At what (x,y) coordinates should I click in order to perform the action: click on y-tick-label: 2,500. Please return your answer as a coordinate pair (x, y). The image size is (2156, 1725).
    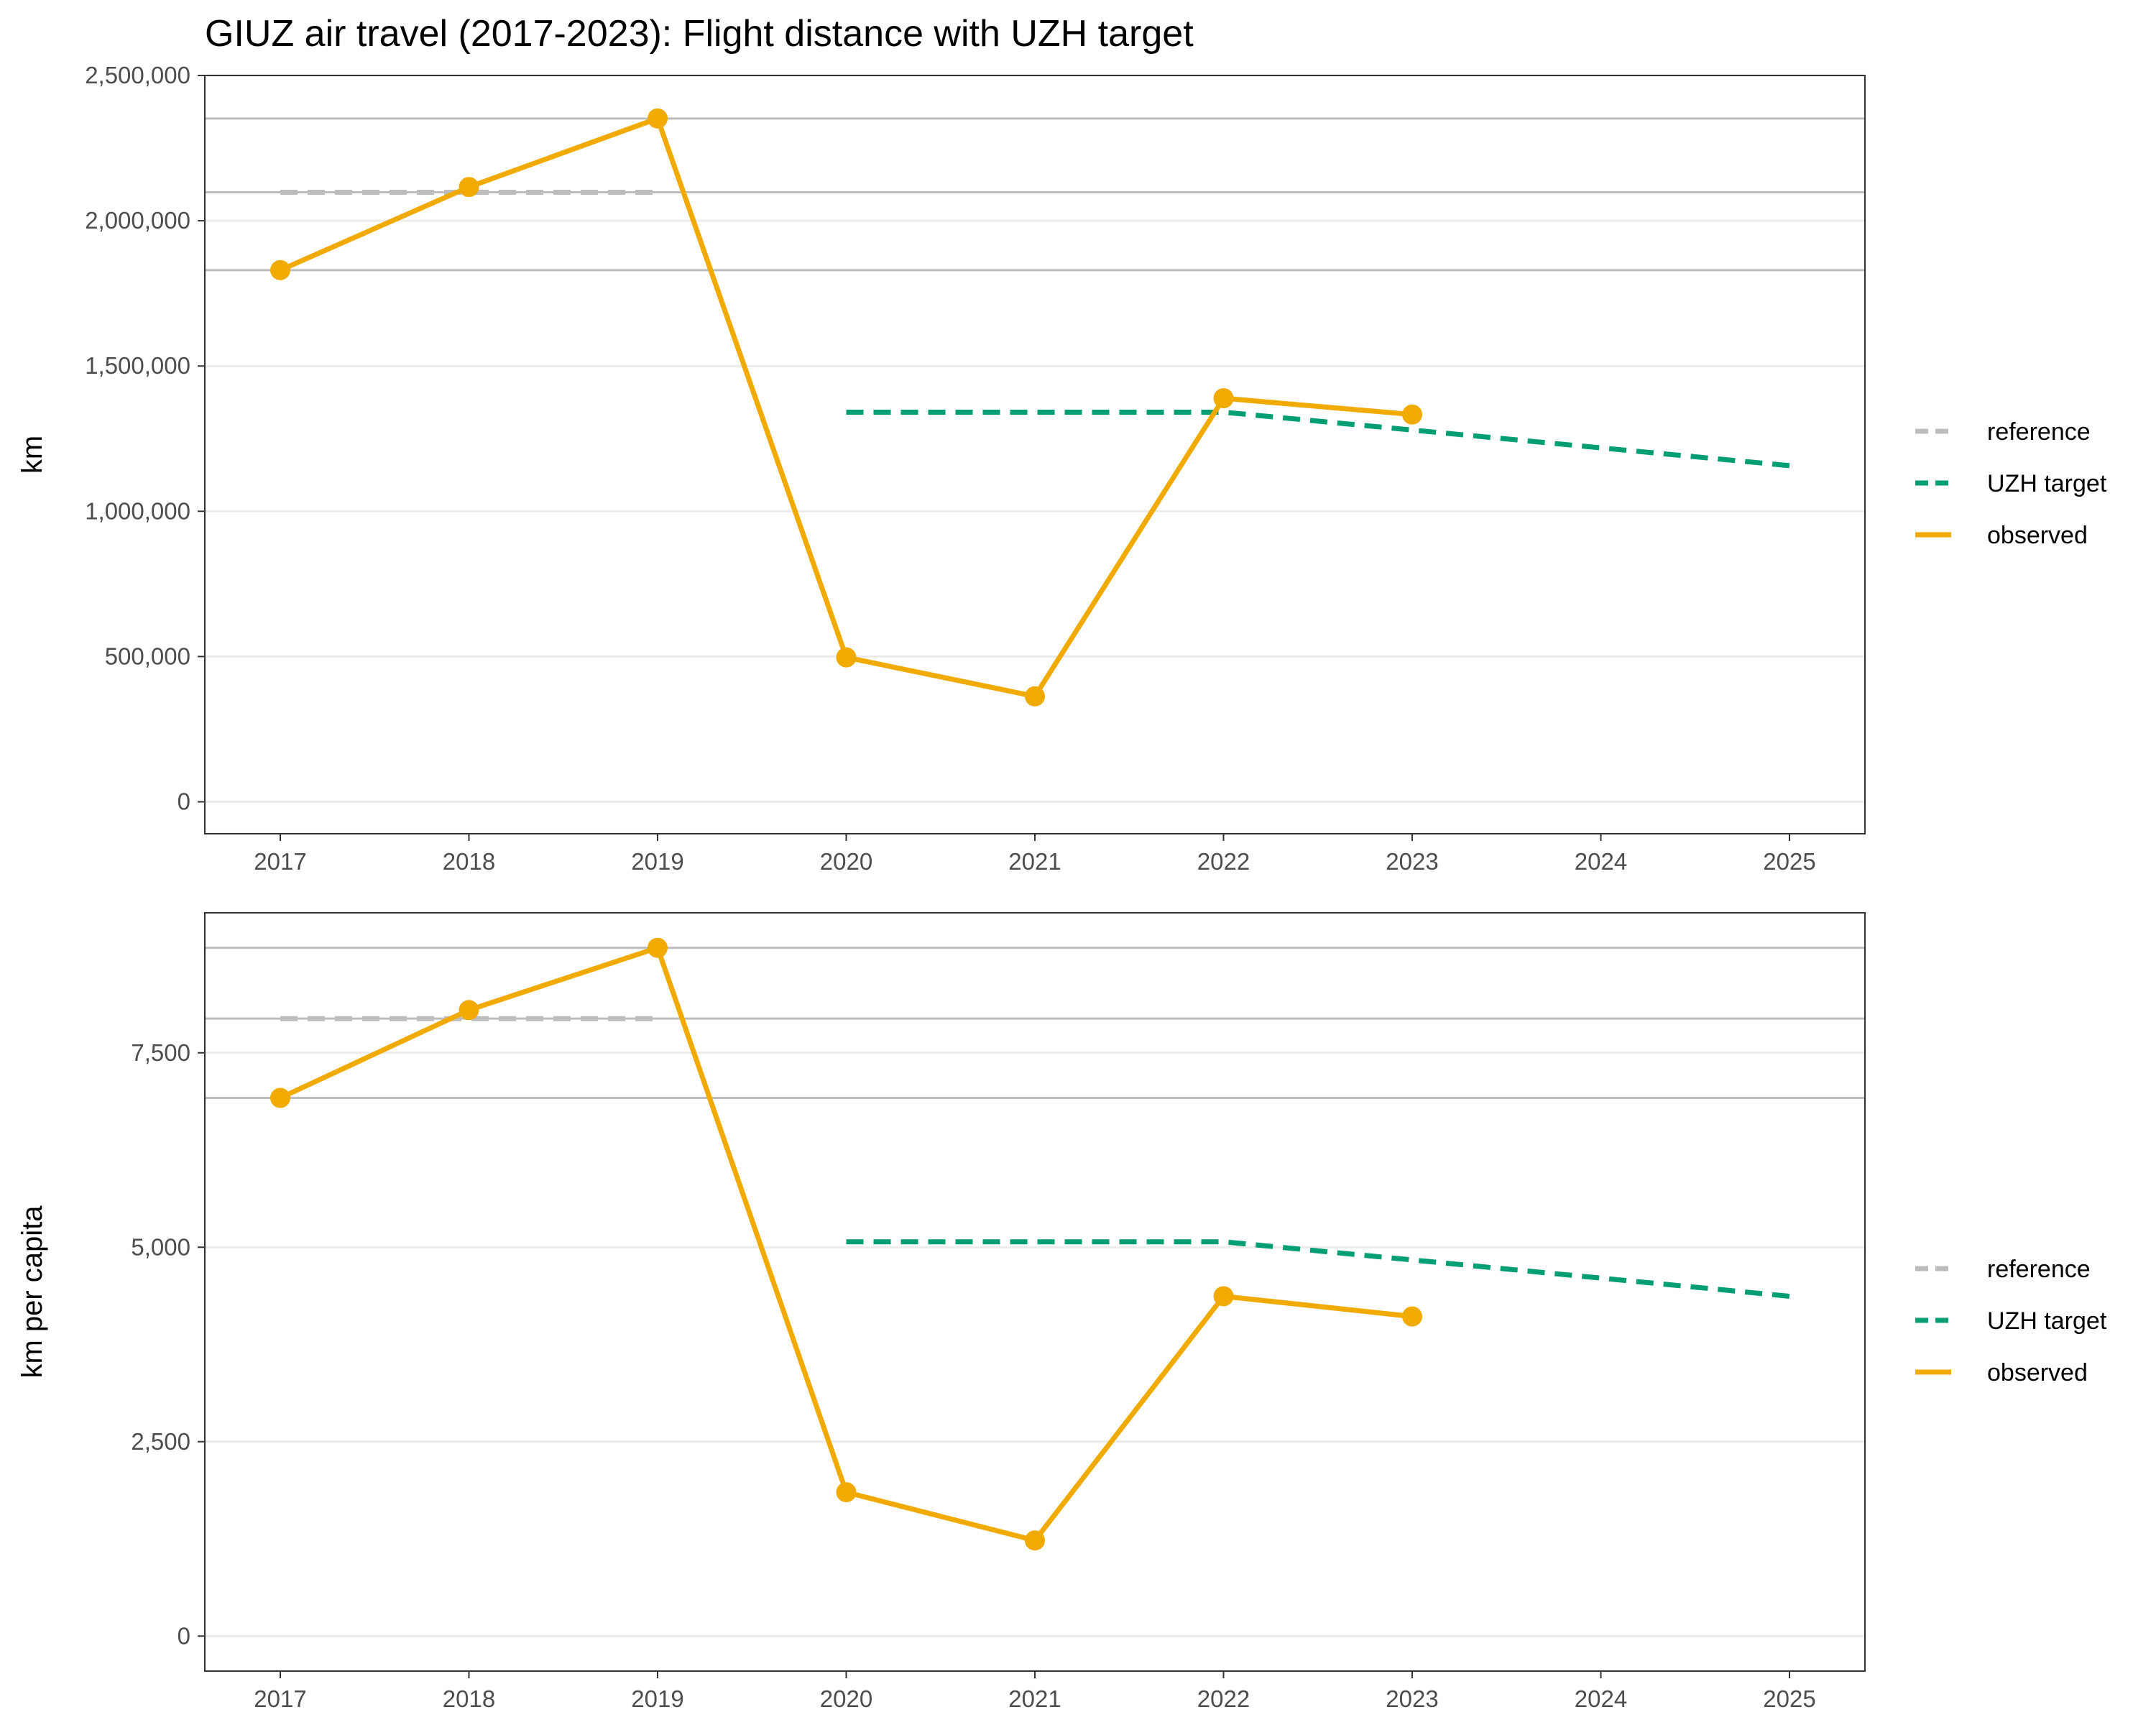
    Looking at the image, I should click on (160, 1441).